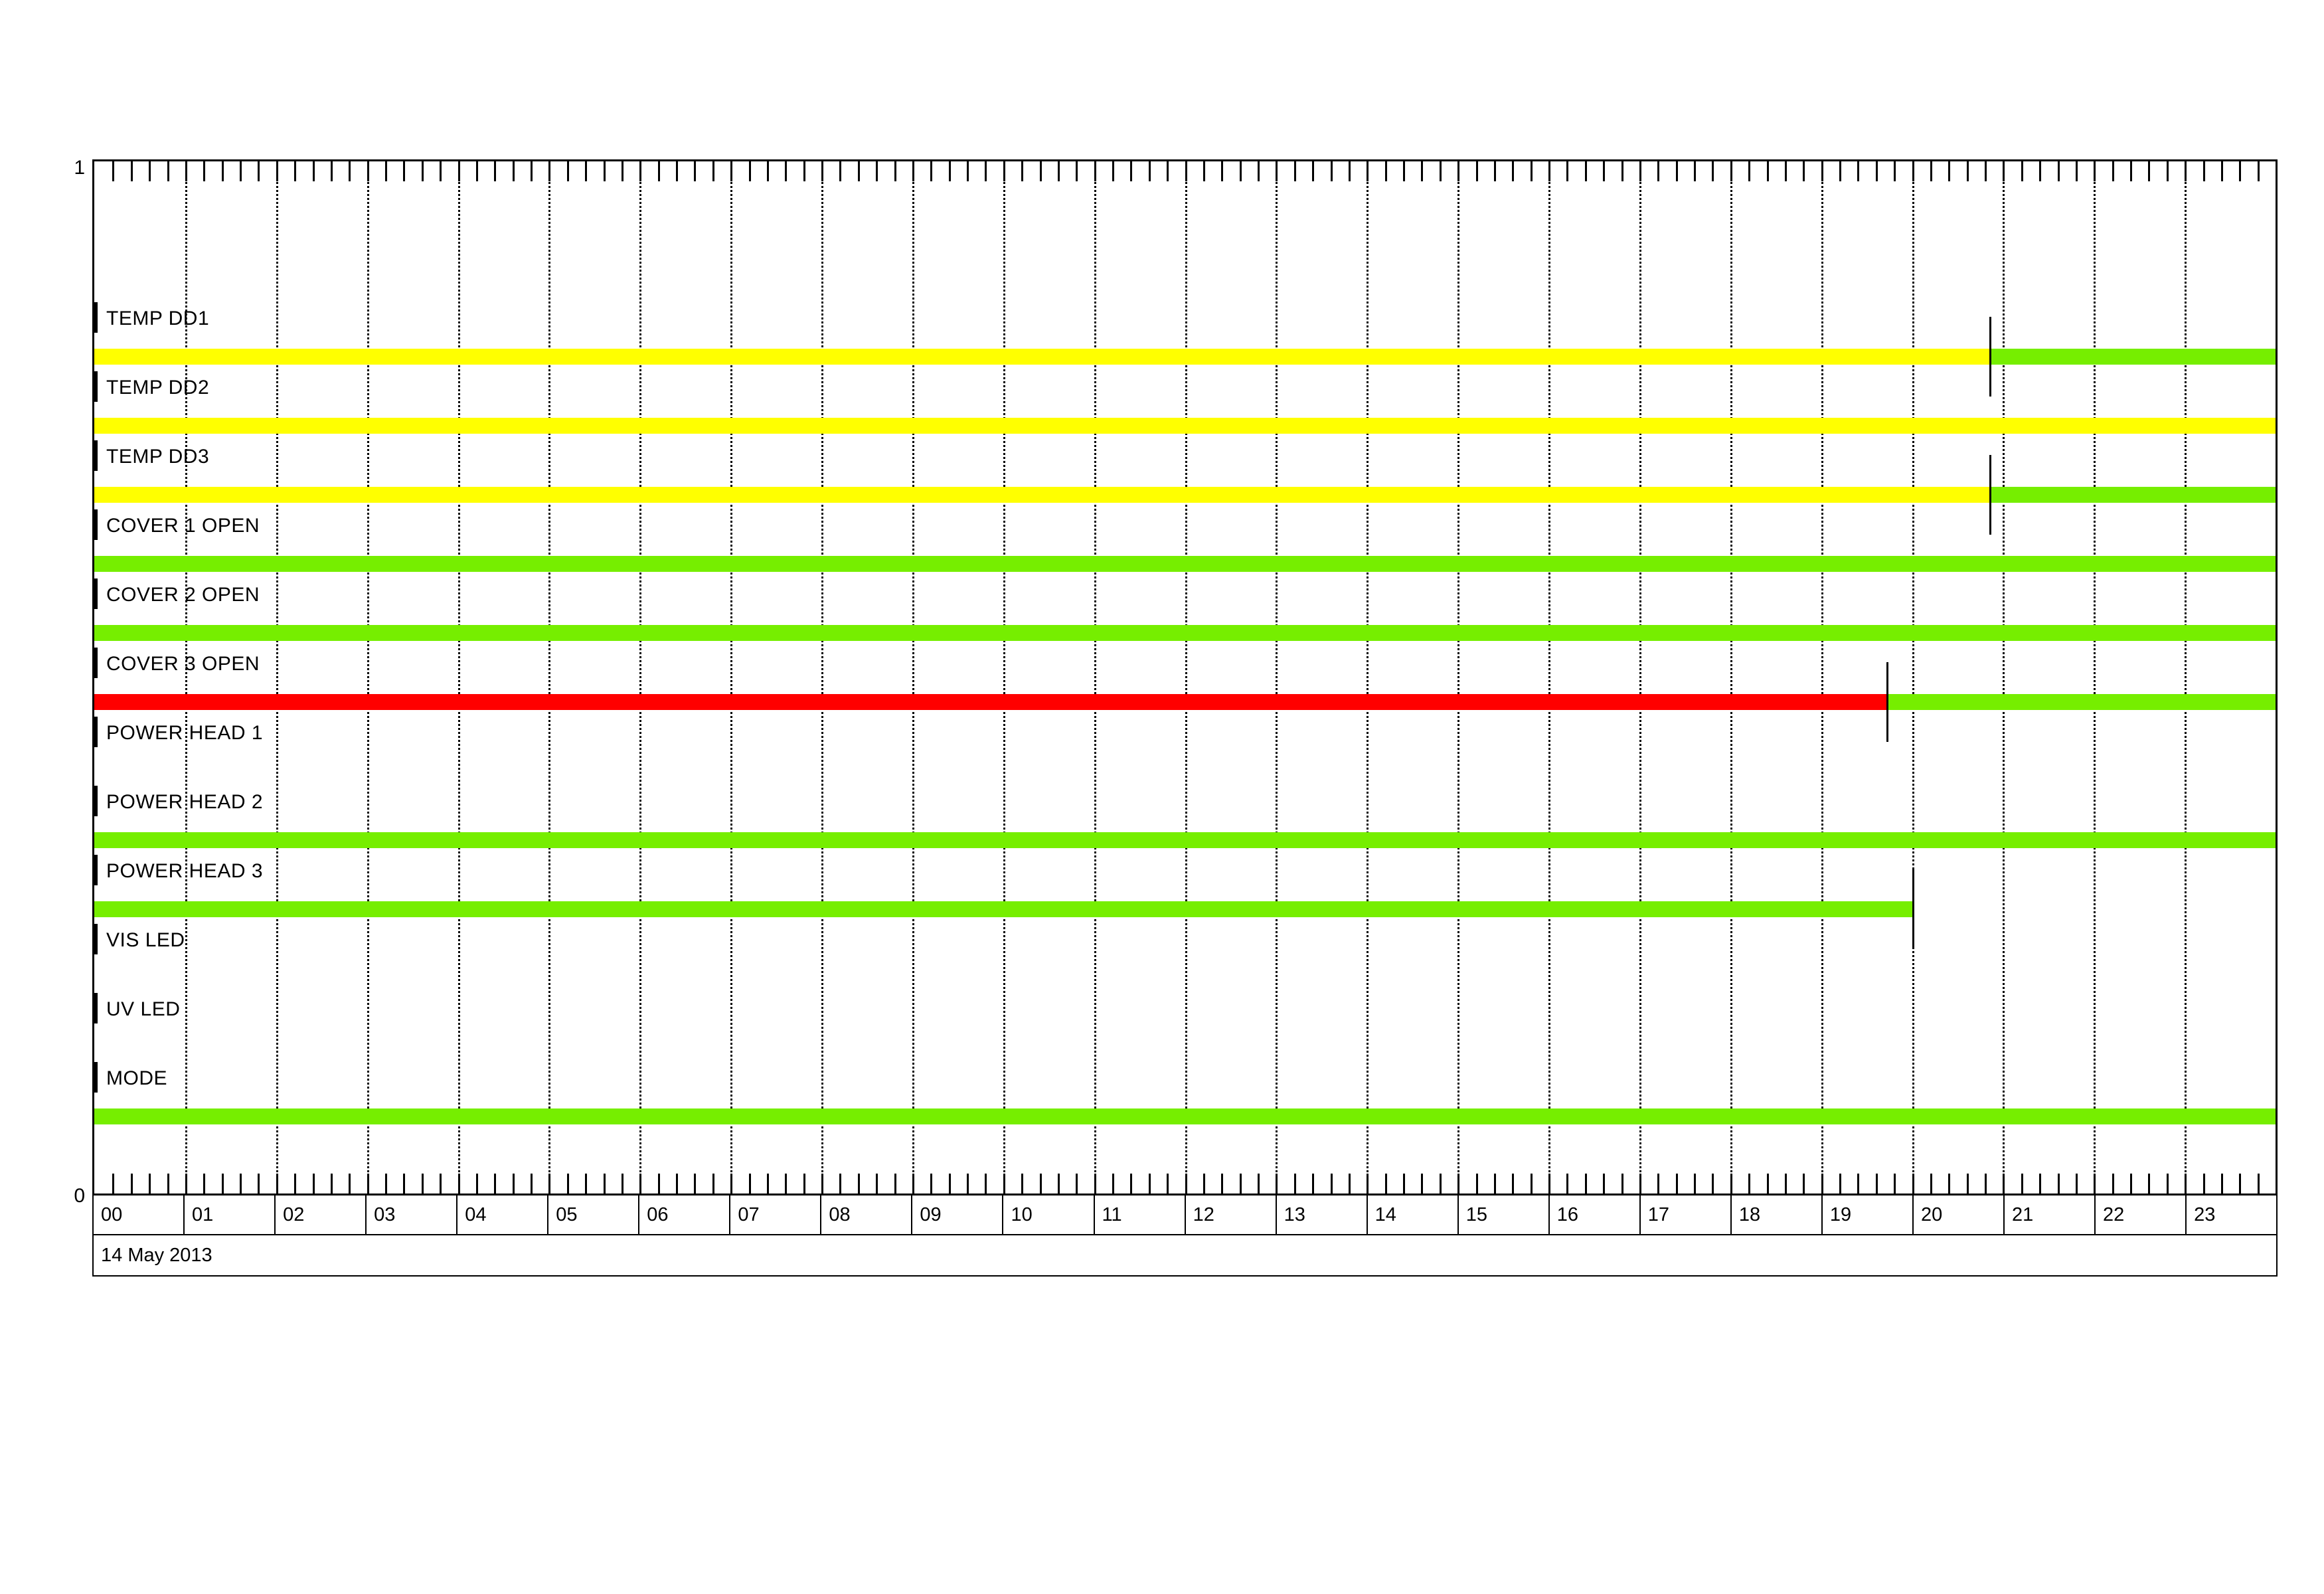 The width and height of the screenshot is (2324, 1594). I want to click on status-bar-cover-3-open-ok, so click(2081, 702).